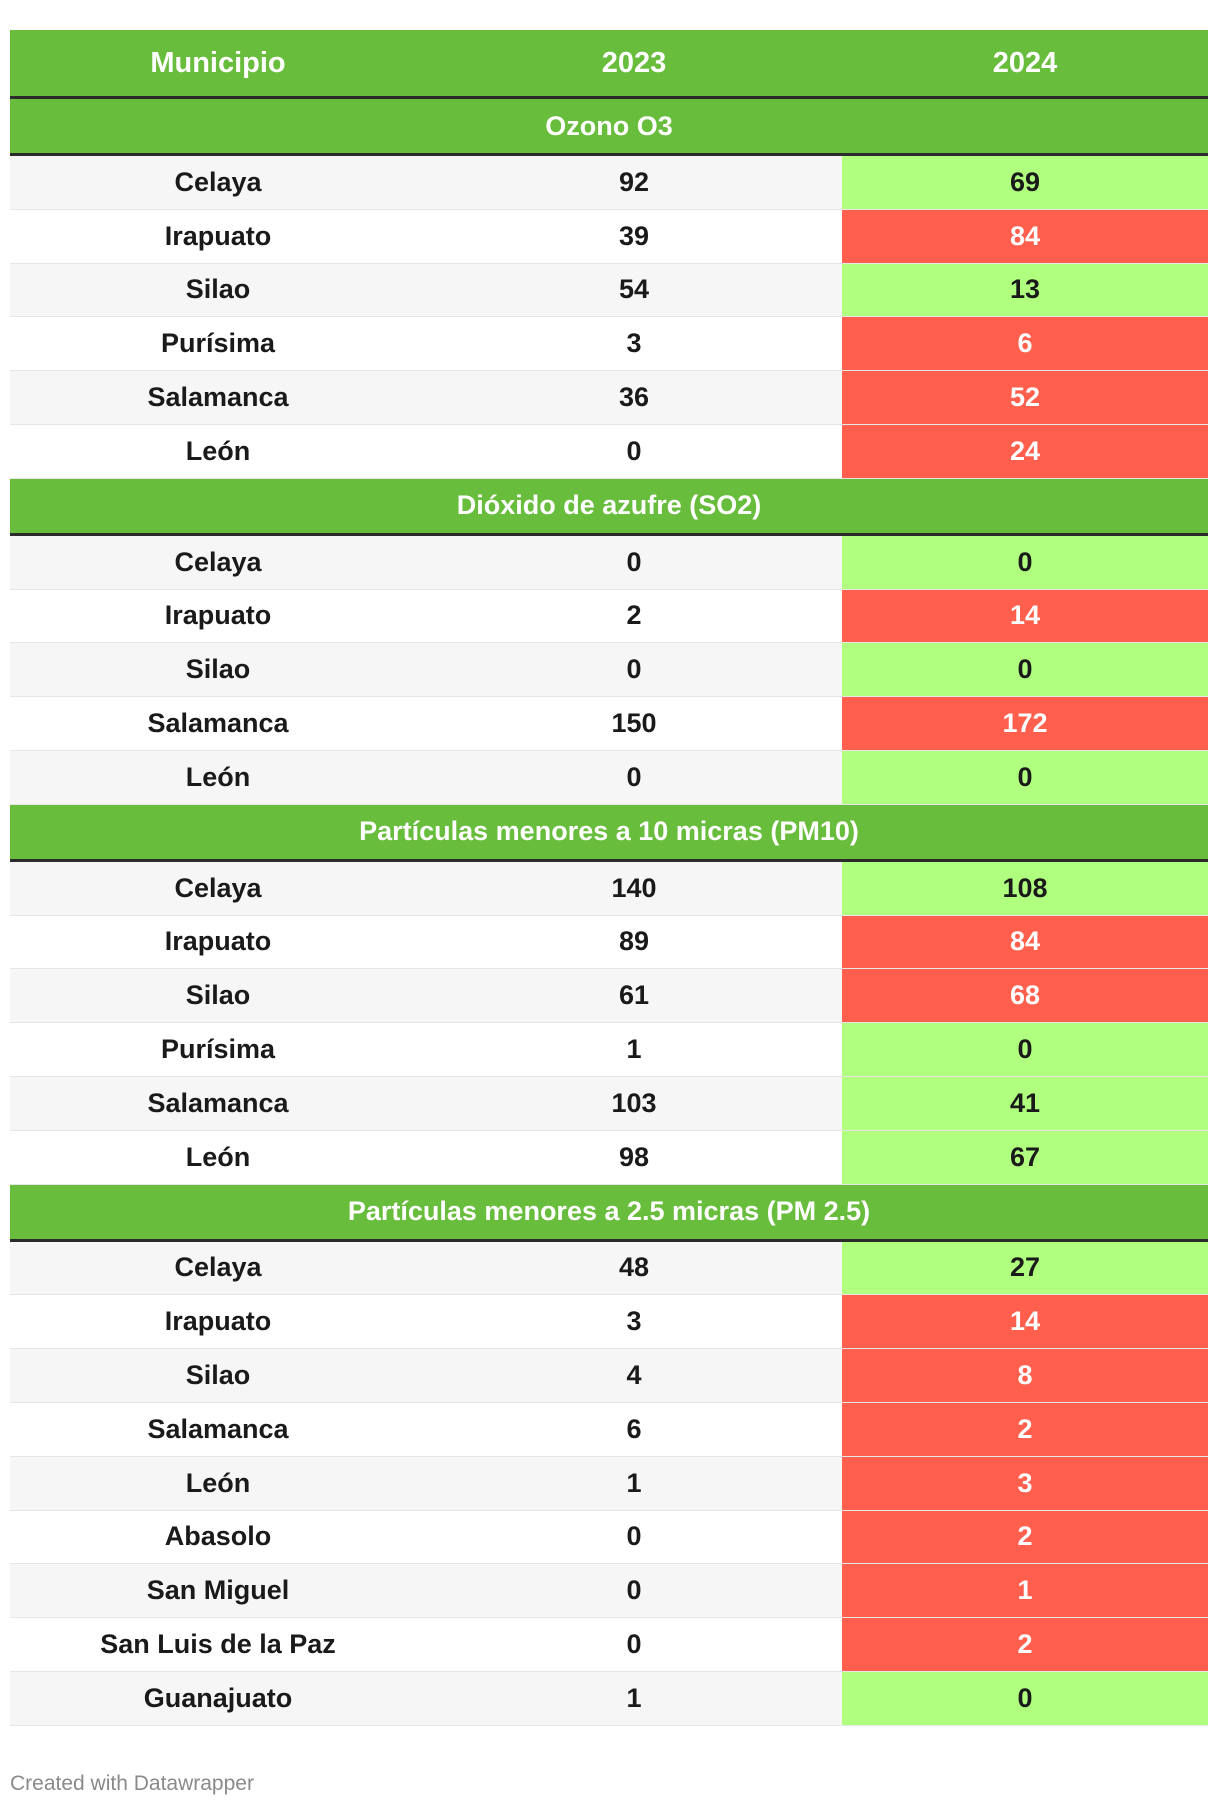  What do you see at coordinates (634, 887) in the screenshot?
I see `value-2023-cell: 140` at bounding box center [634, 887].